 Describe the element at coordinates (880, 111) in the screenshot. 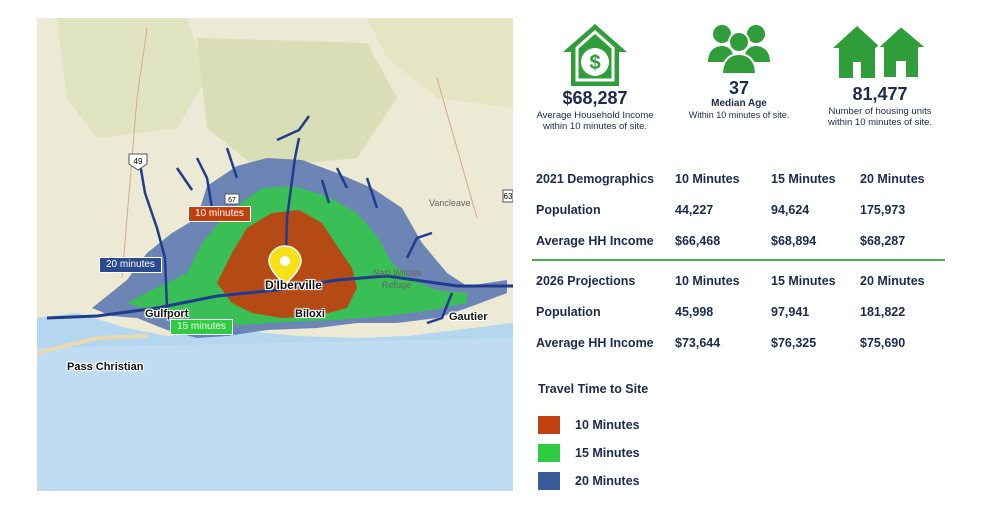

I see `stat-housing-units-label1: Number of housing units` at that location.